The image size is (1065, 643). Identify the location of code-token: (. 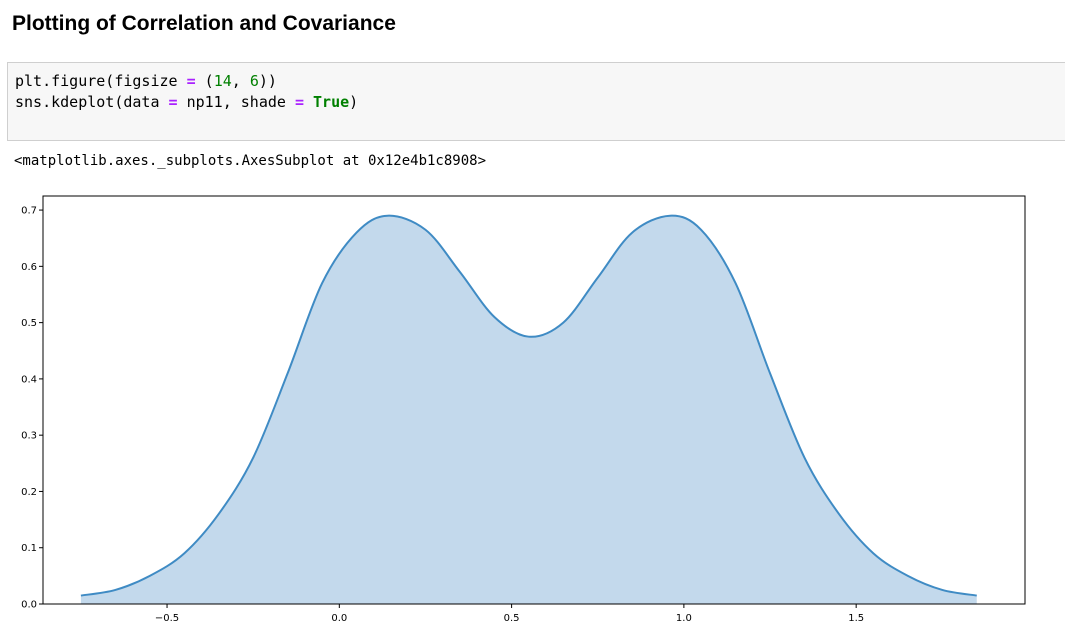
(204, 81).